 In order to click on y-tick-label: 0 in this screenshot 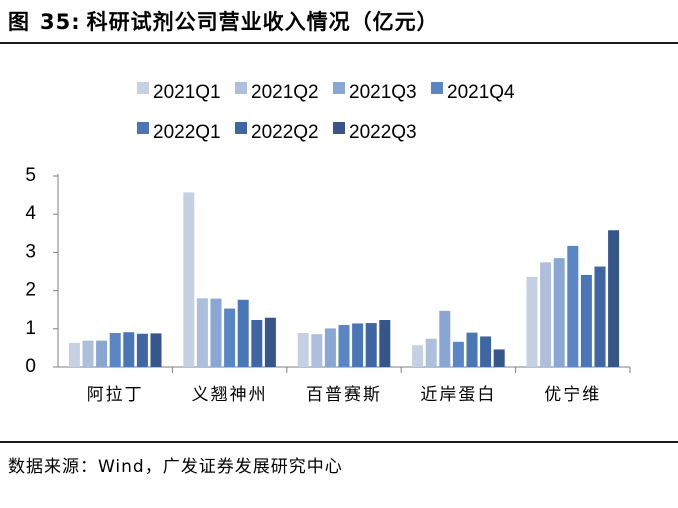, I will do `click(30, 366)`.